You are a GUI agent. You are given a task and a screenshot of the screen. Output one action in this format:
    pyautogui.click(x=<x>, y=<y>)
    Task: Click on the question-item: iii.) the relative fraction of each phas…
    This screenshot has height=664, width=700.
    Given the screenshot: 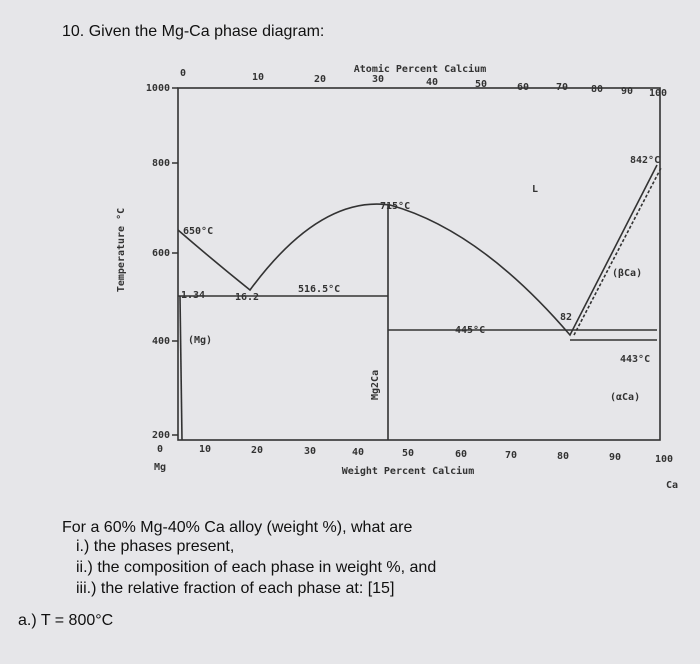 What is the action you would take?
    pyautogui.click(x=235, y=588)
    